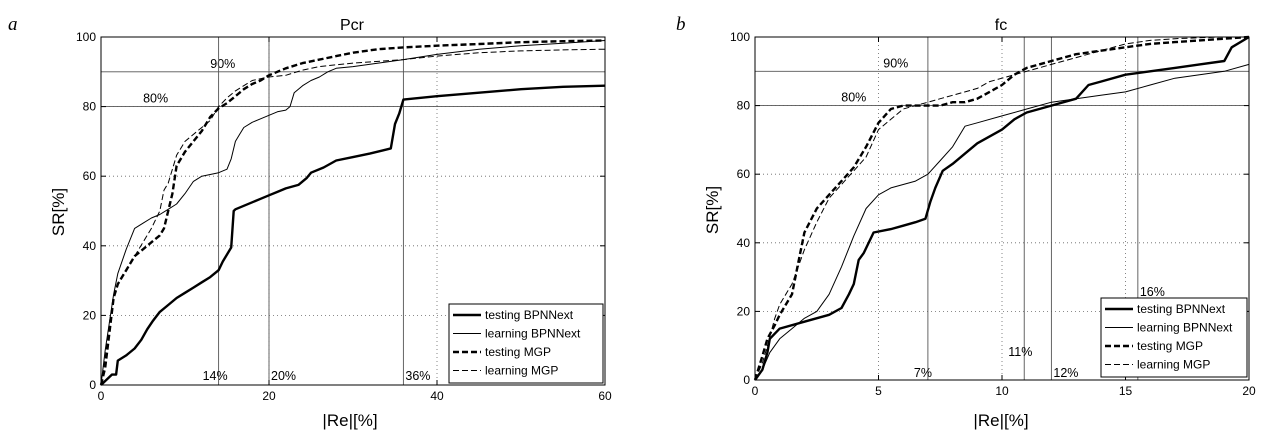 The image size is (1270, 431). I want to click on x-axis-label-b: |Re|[%], so click(1000, 420).